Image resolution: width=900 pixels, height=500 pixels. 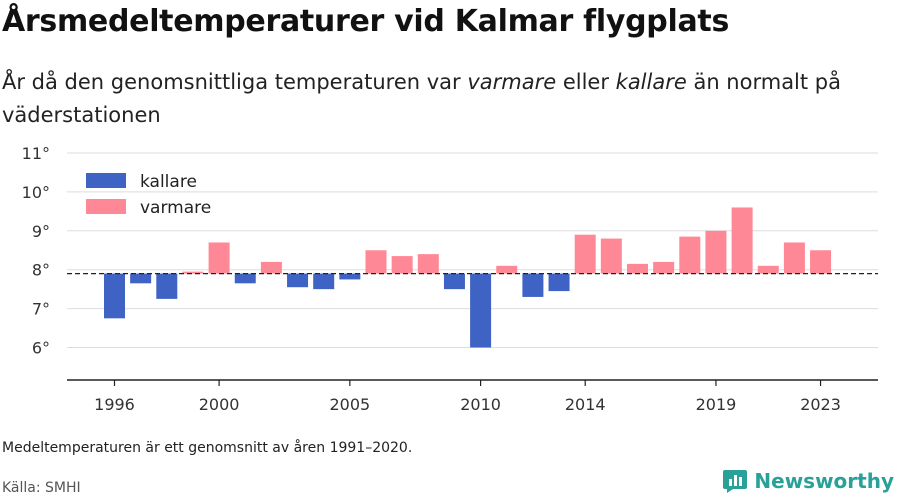 What do you see at coordinates (36, 192) in the screenshot?
I see `y-tick-label: 10°` at bounding box center [36, 192].